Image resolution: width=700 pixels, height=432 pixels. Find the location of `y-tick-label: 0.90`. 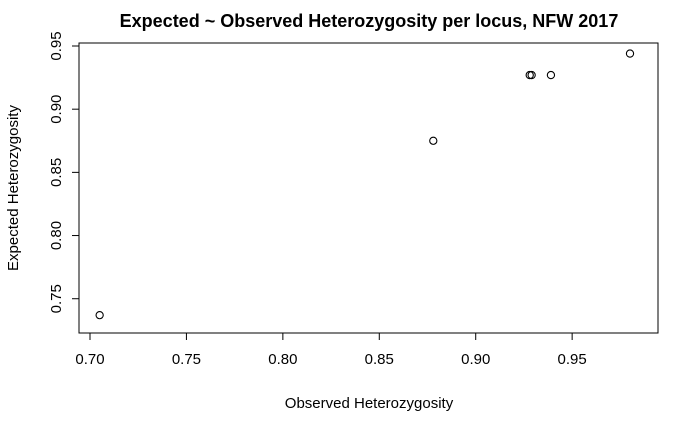

y-tick-label: 0.90 is located at coordinates (56, 109).